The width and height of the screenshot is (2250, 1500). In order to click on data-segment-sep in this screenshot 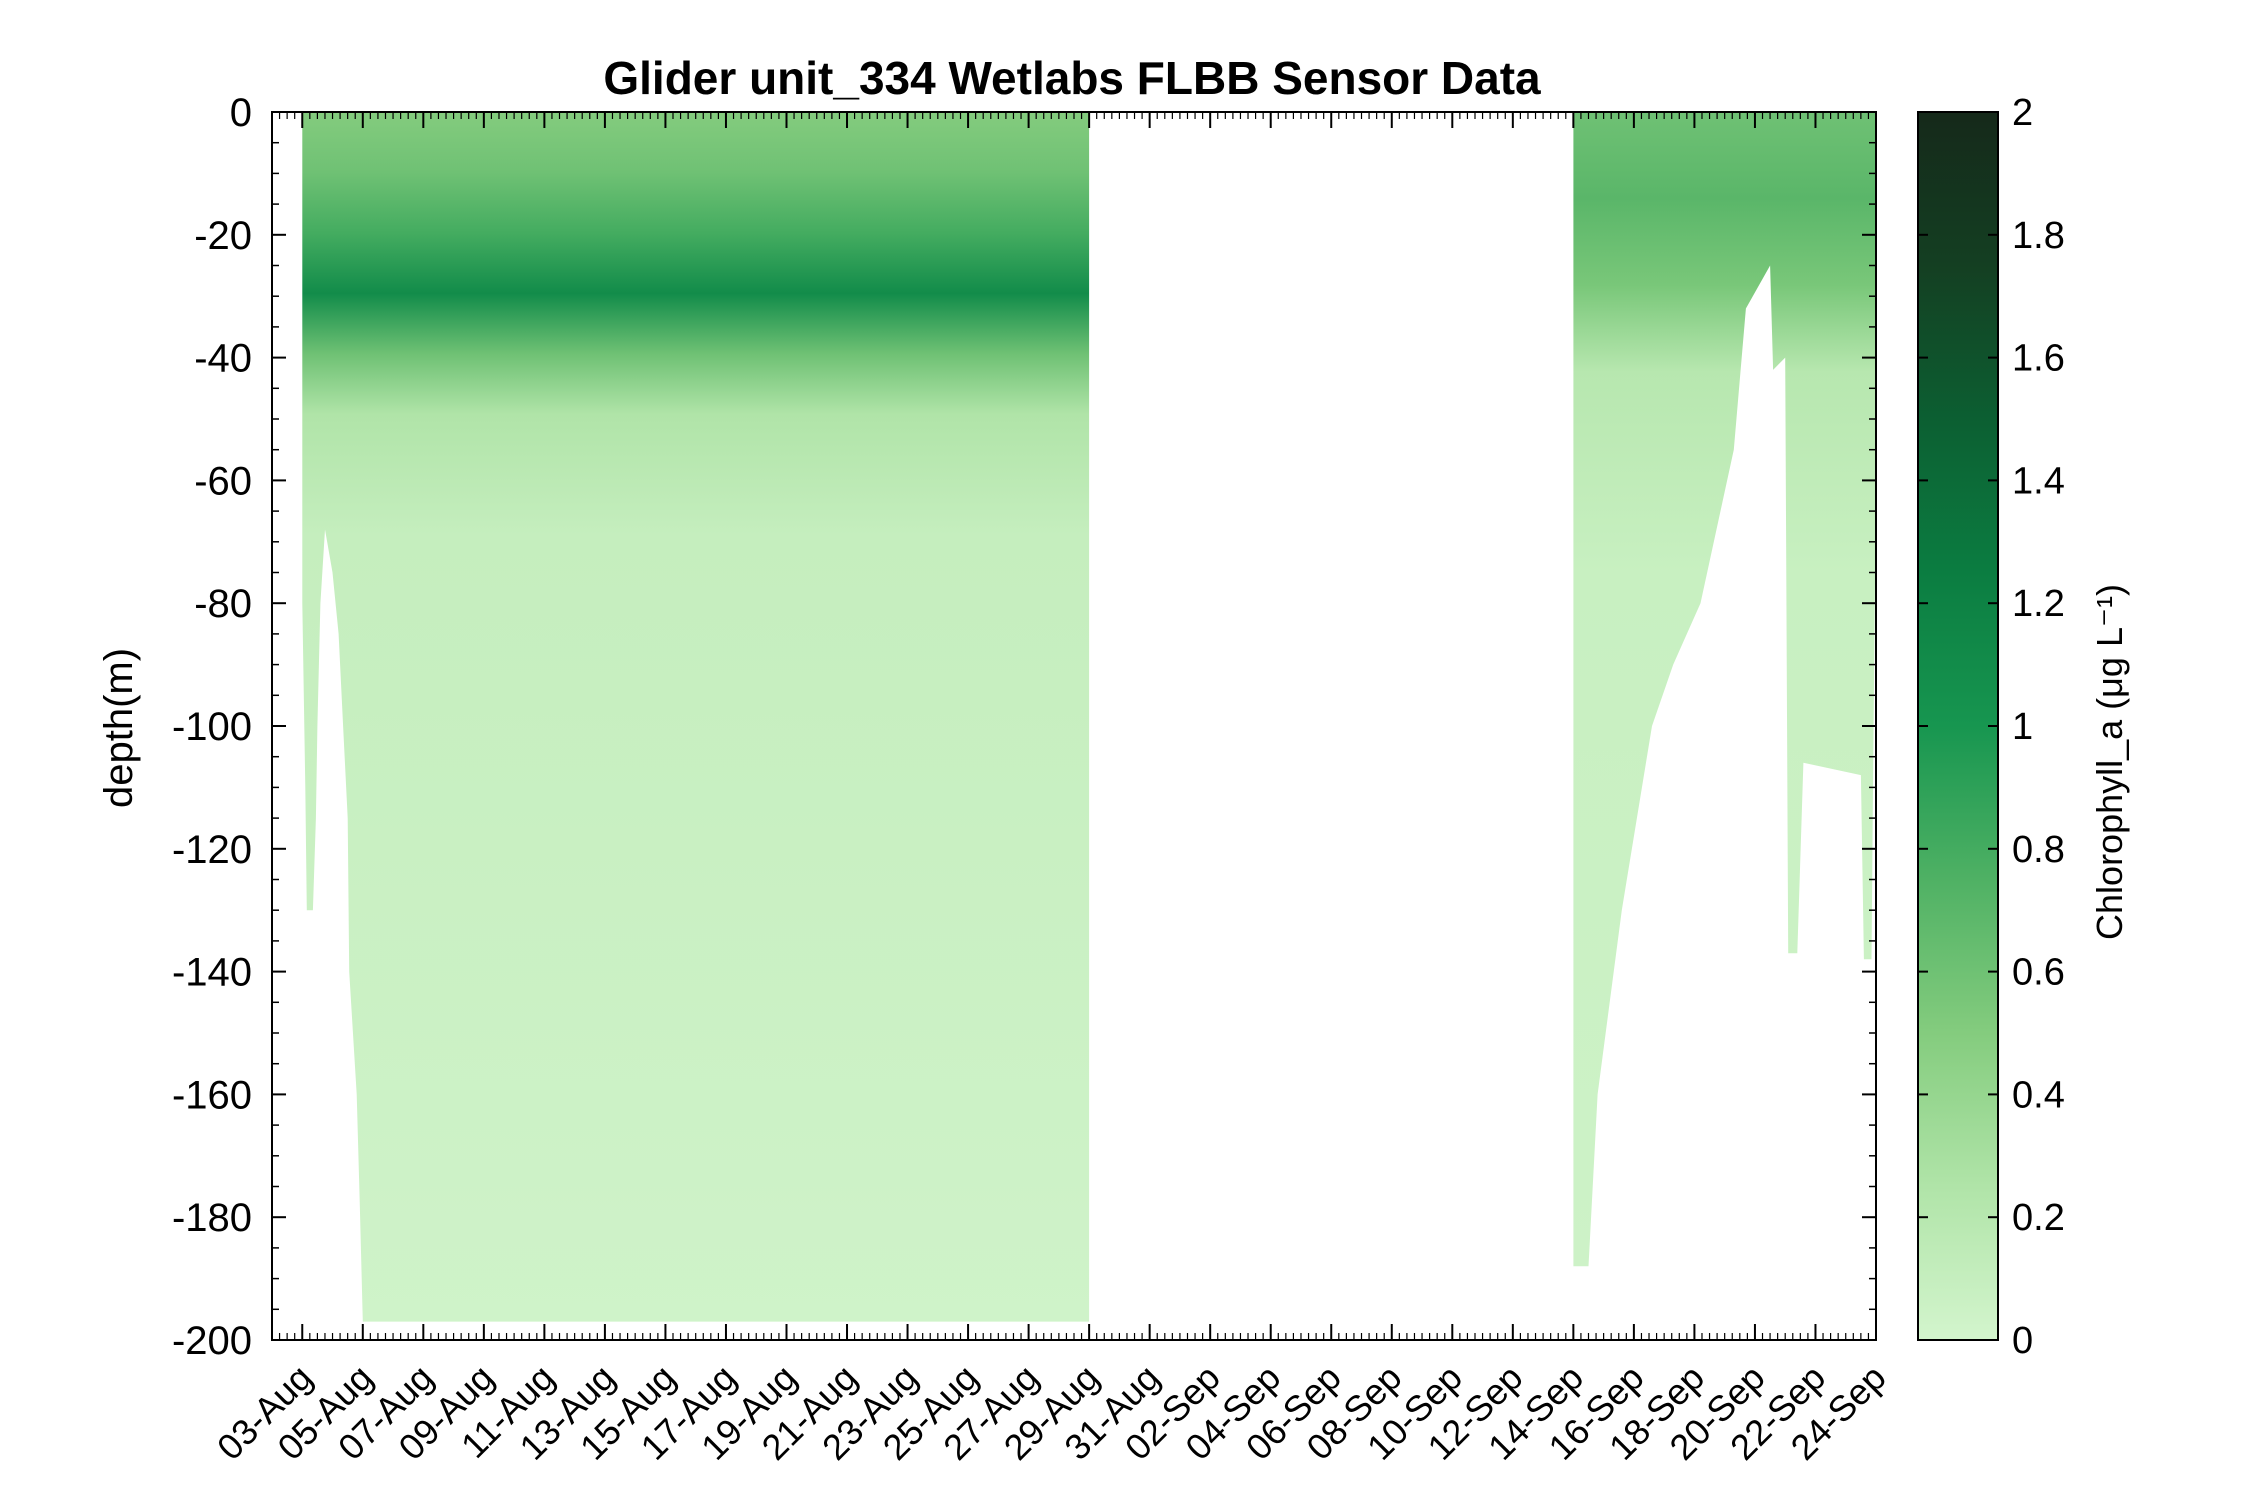, I will do `click(1724, 689)`.